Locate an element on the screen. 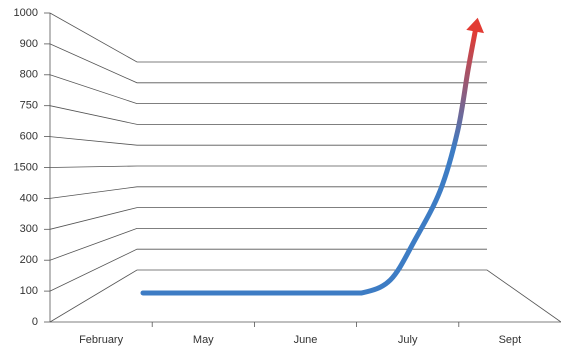 Image resolution: width=561 pixels, height=351 pixels. x-tick-label: June is located at coordinates (306, 340).